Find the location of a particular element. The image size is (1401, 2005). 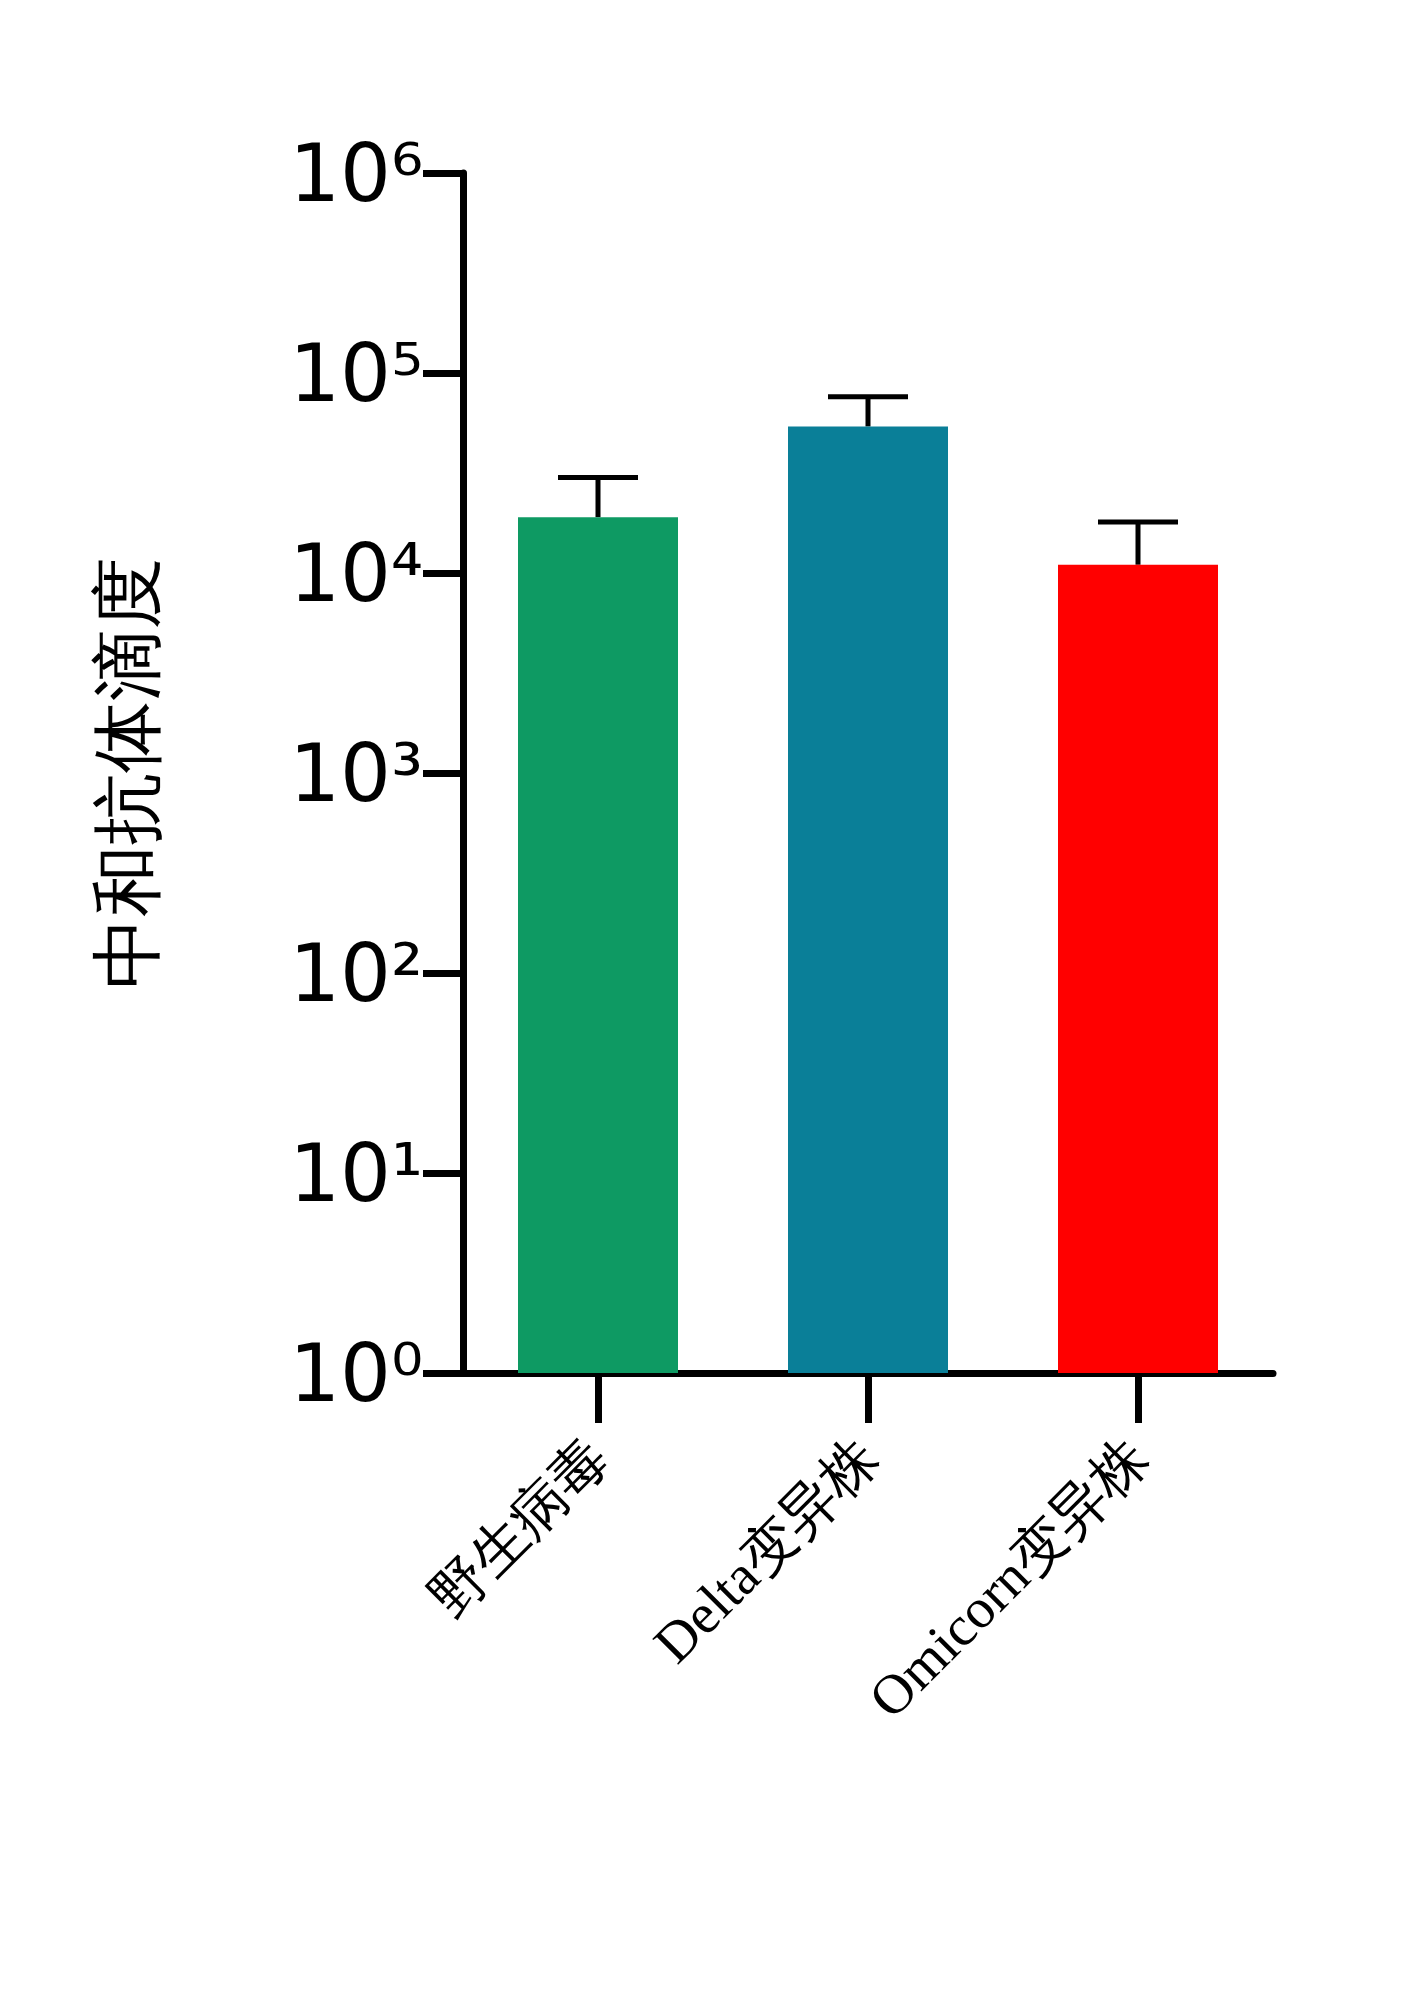

y-tick-label: 10⁶ is located at coordinates (356, 173).